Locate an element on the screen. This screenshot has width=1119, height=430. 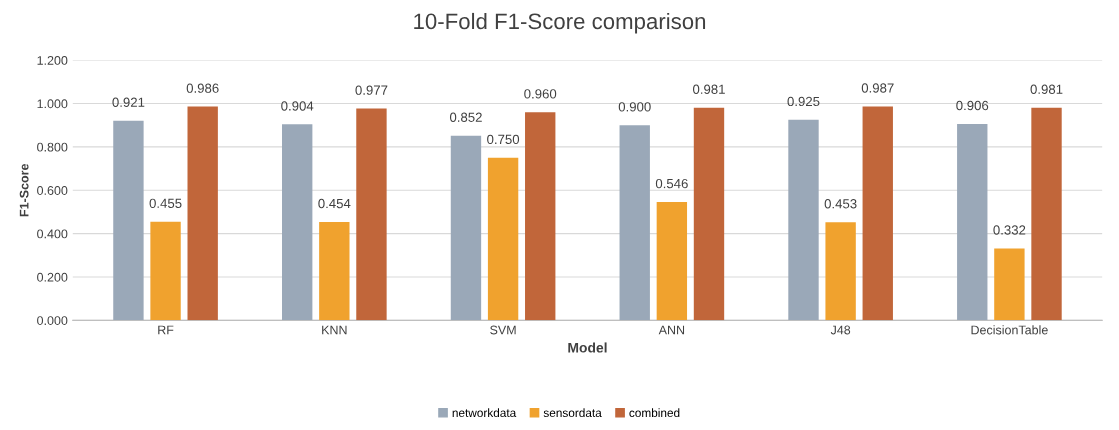
chart-title: 10-Fold F1-Score comparison is located at coordinates (560, 23).